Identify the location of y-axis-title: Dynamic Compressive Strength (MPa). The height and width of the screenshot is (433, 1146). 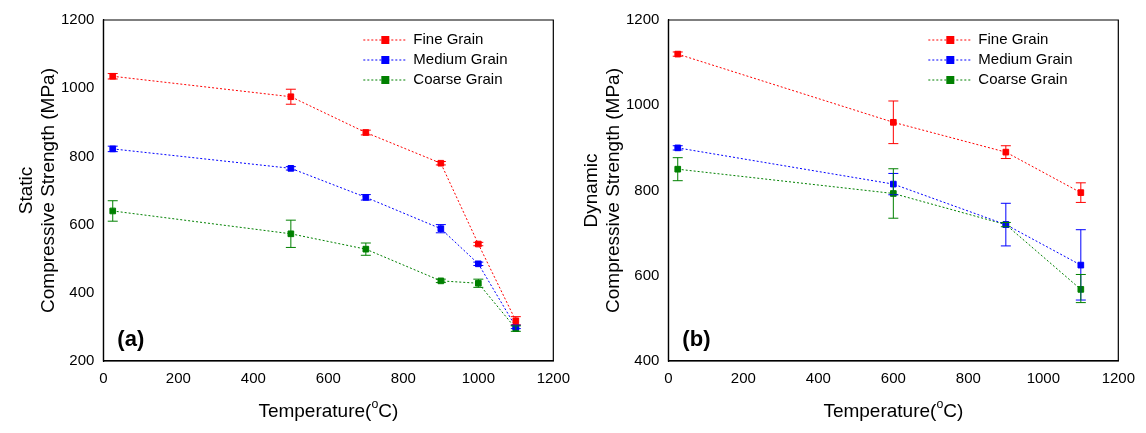
(601, 190).